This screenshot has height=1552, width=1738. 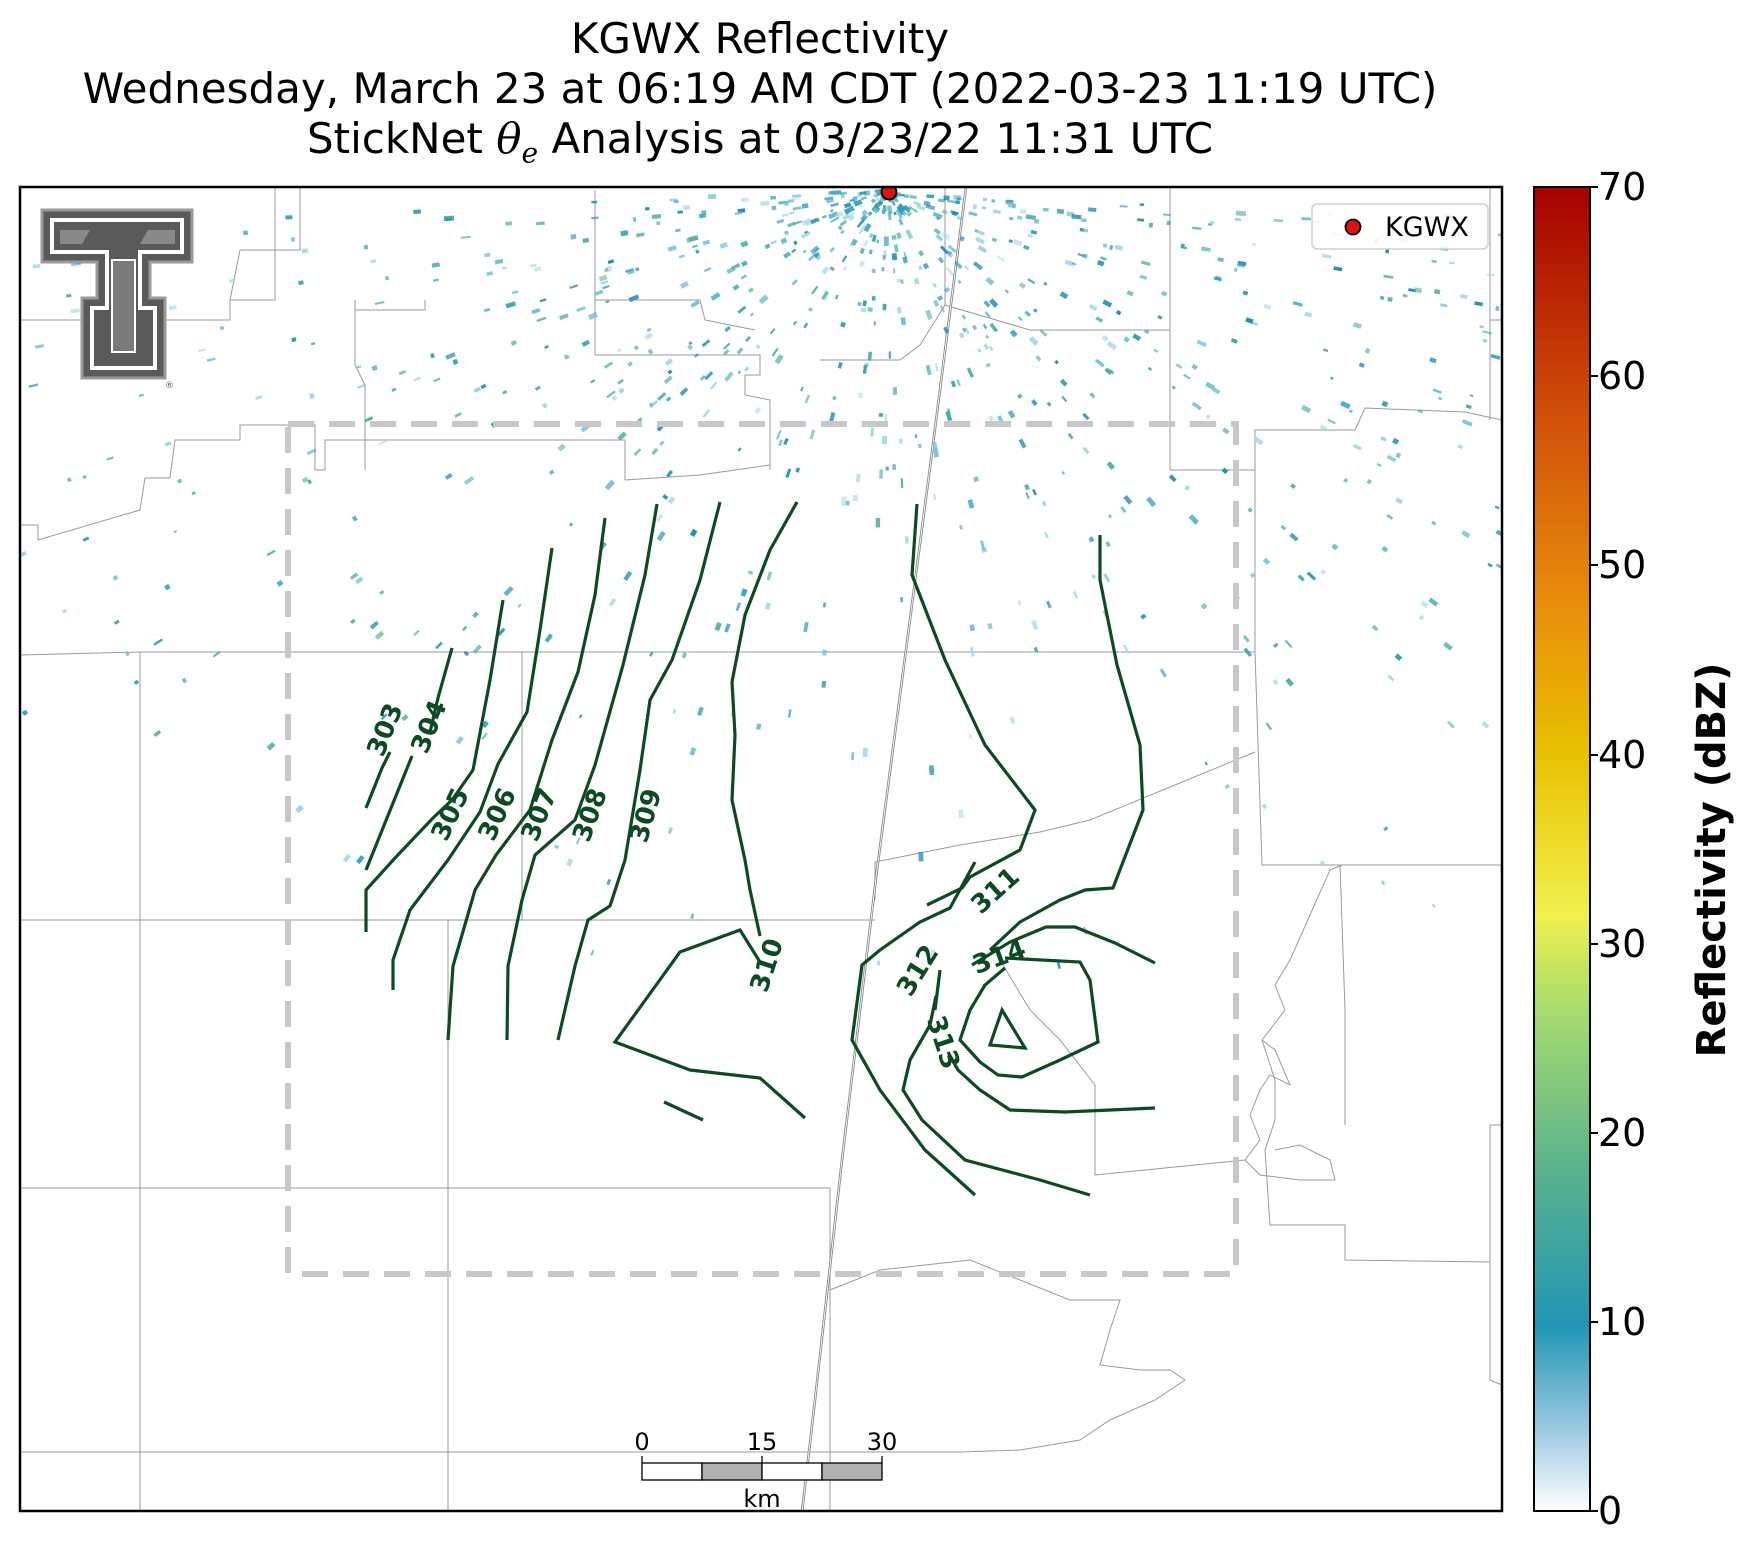 What do you see at coordinates (1610, 1511) in the screenshot?
I see `colorbar-tick-0: 0` at bounding box center [1610, 1511].